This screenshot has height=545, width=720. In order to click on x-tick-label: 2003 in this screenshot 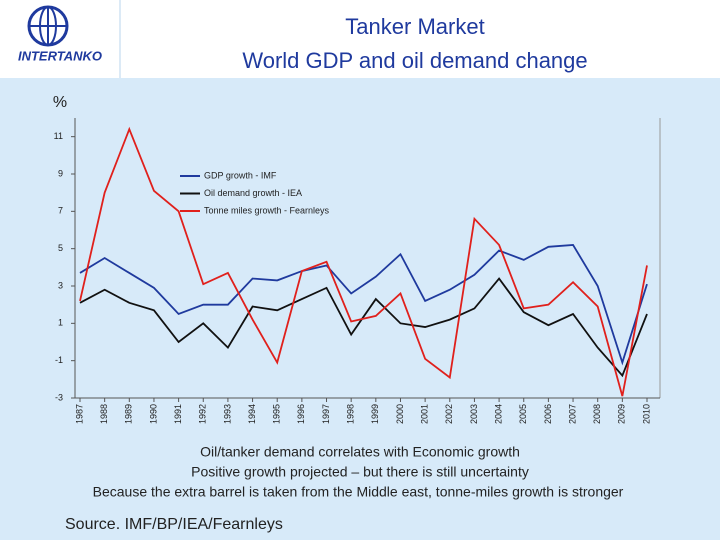, I will do `click(474, 414)`.